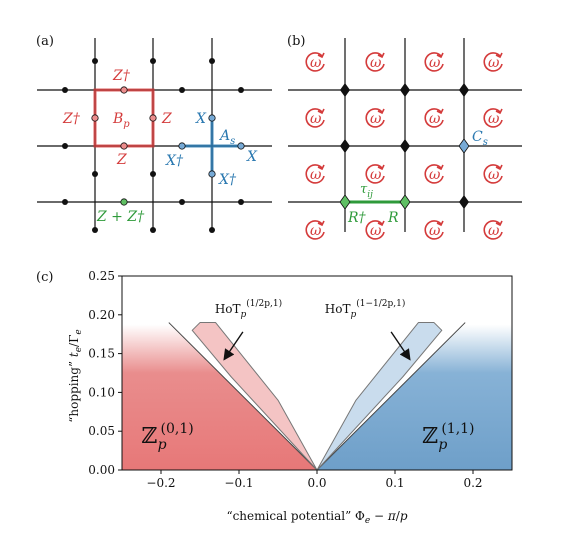 This screenshot has height=537, width=584. What do you see at coordinates (366, 191) in the screenshot?
I see `tau-label: τij` at bounding box center [366, 191].